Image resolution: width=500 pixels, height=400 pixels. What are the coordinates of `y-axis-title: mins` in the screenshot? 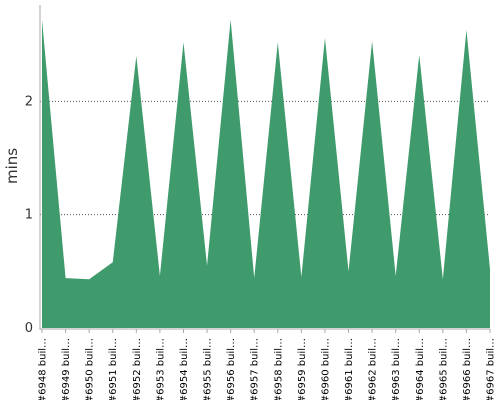 It's located at (12, 166).